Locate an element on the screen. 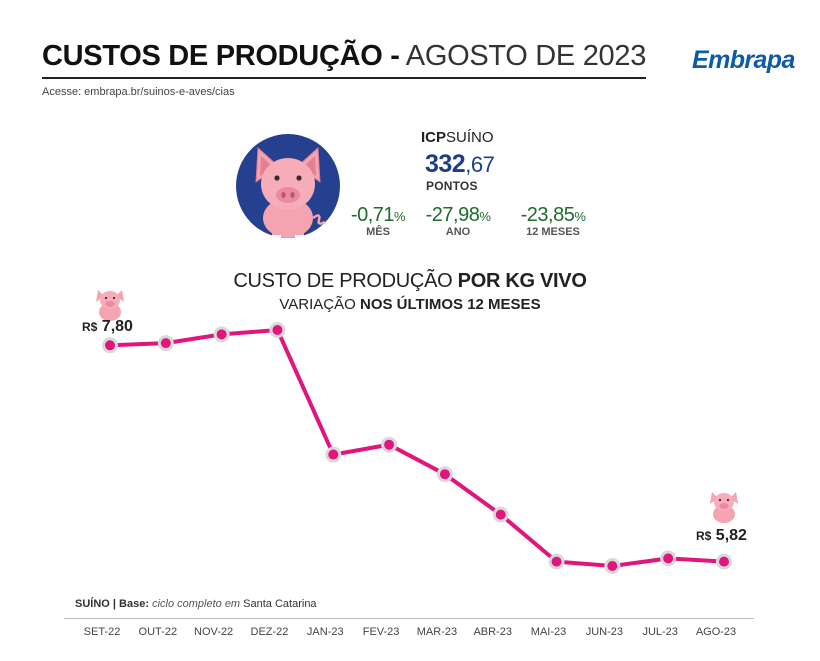 The width and height of the screenshot is (820, 661). chart-title-bold: POR KG VIVO is located at coordinates (522, 281).